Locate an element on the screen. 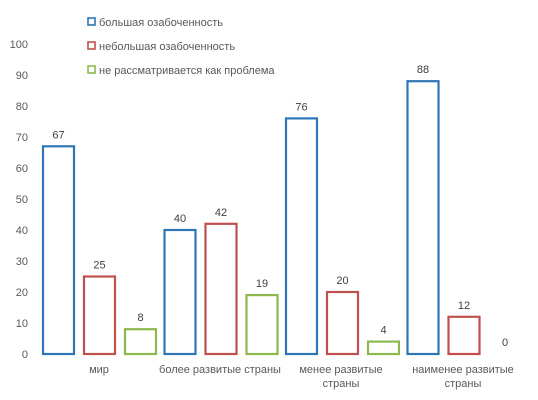 This screenshot has width=538, height=400. data-label: 76 is located at coordinates (301, 107).